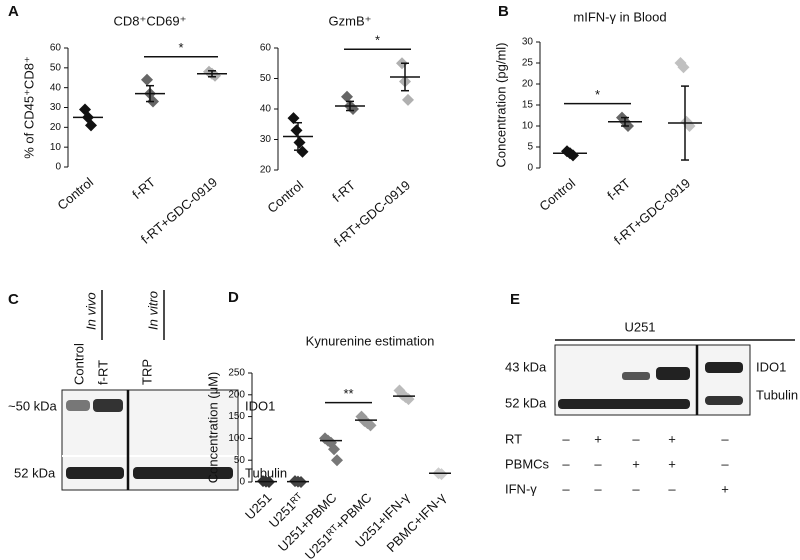 This screenshot has width=800, height=560. What do you see at coordinates (102, 372) in the screenshot?
I see `lane-label: f-RT` at bounding box center [102, 372].